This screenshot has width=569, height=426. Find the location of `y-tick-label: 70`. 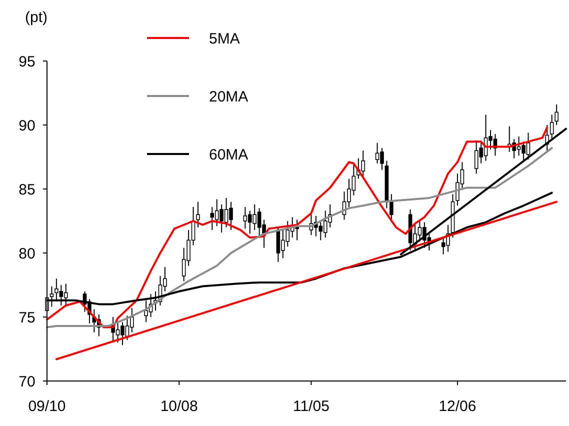

y-tick-label: 70 is located at coordinates (27, 381).